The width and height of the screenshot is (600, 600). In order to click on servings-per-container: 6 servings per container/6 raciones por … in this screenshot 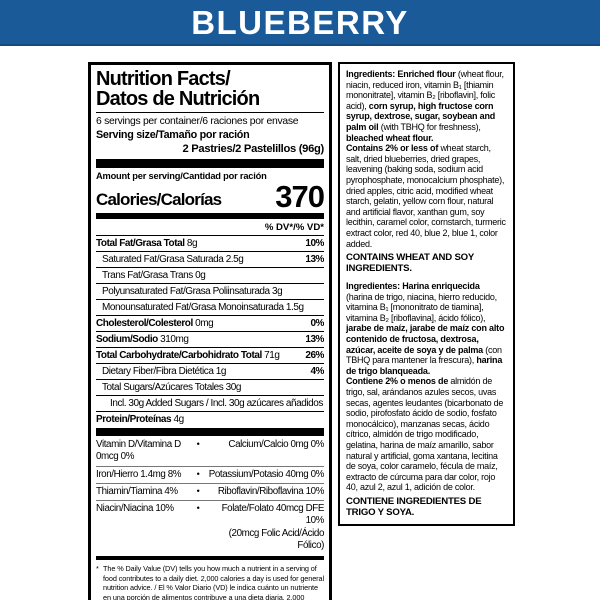, I will do `click(197, 121)`.